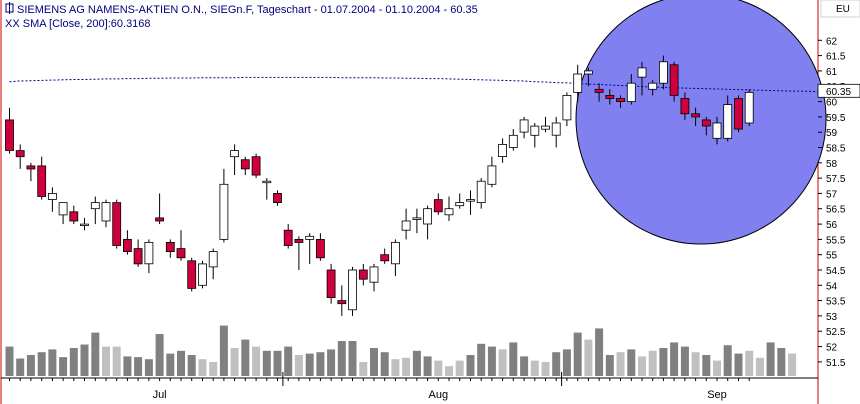 The height and width of the screenshot is (404, 860). I want to click on corner-box, so click(840, 9).